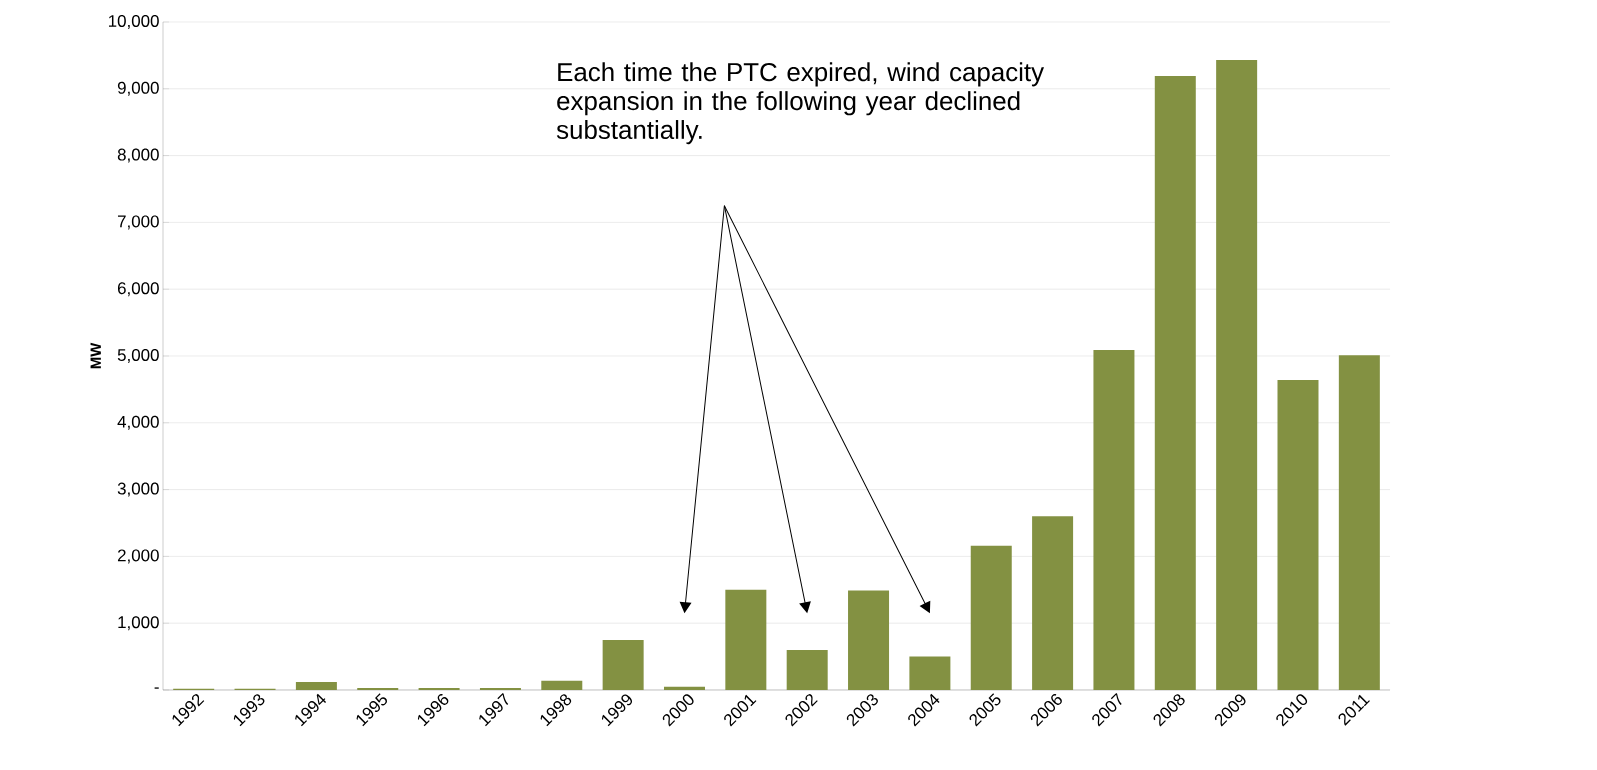  What do you see at coordinates (138, 489) in the screenshot?
I see `y-tick-label: 3,000` at bounding box center [138, 489].